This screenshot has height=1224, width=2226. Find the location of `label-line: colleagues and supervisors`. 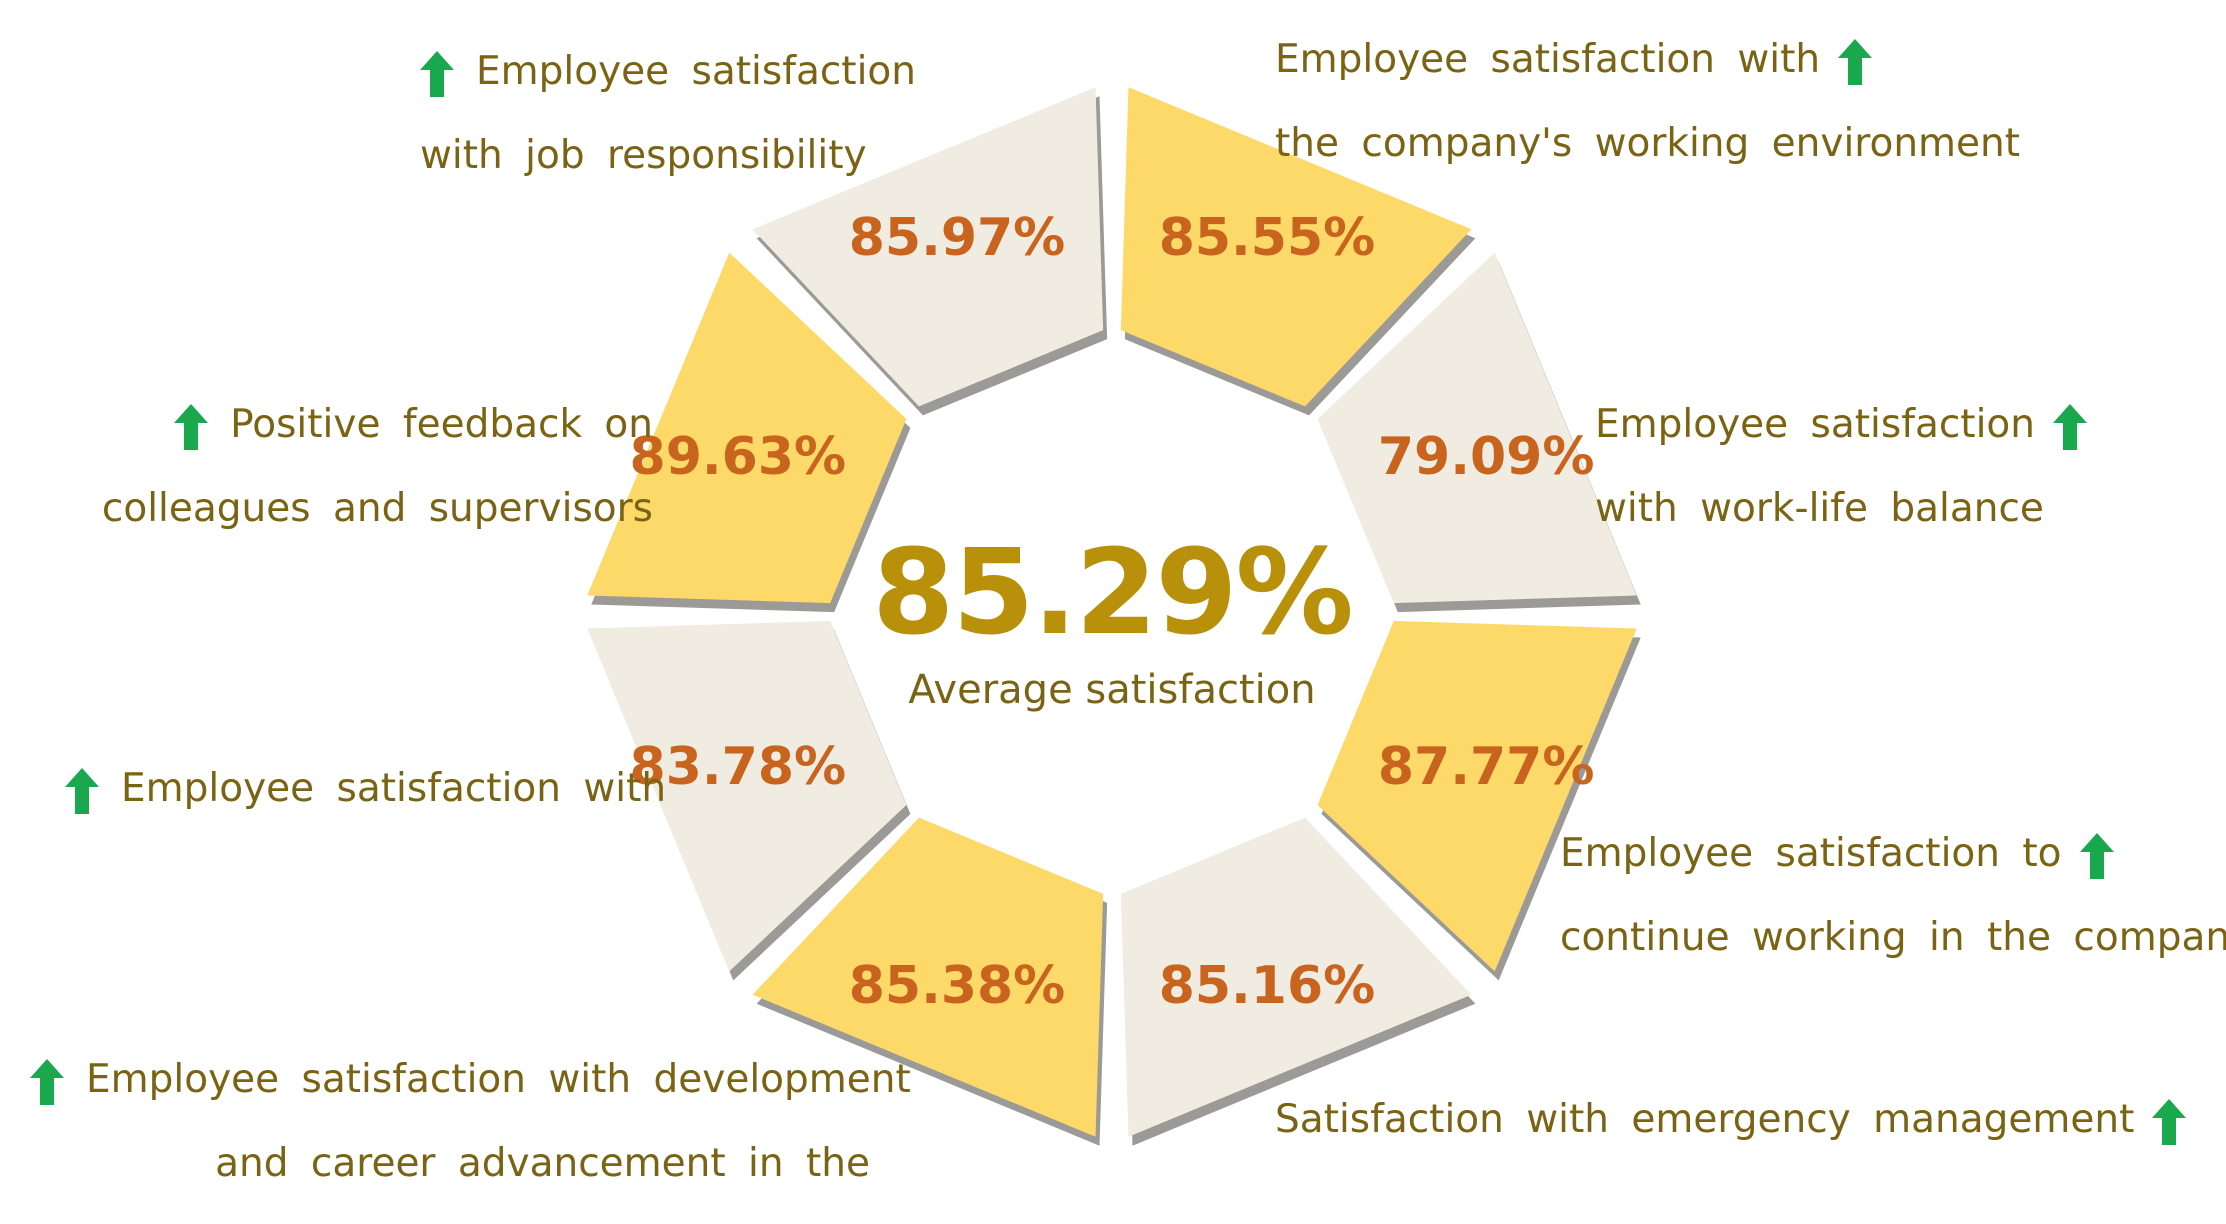

label-line: colleagues and supervisors is located at coordinates (355, 509).